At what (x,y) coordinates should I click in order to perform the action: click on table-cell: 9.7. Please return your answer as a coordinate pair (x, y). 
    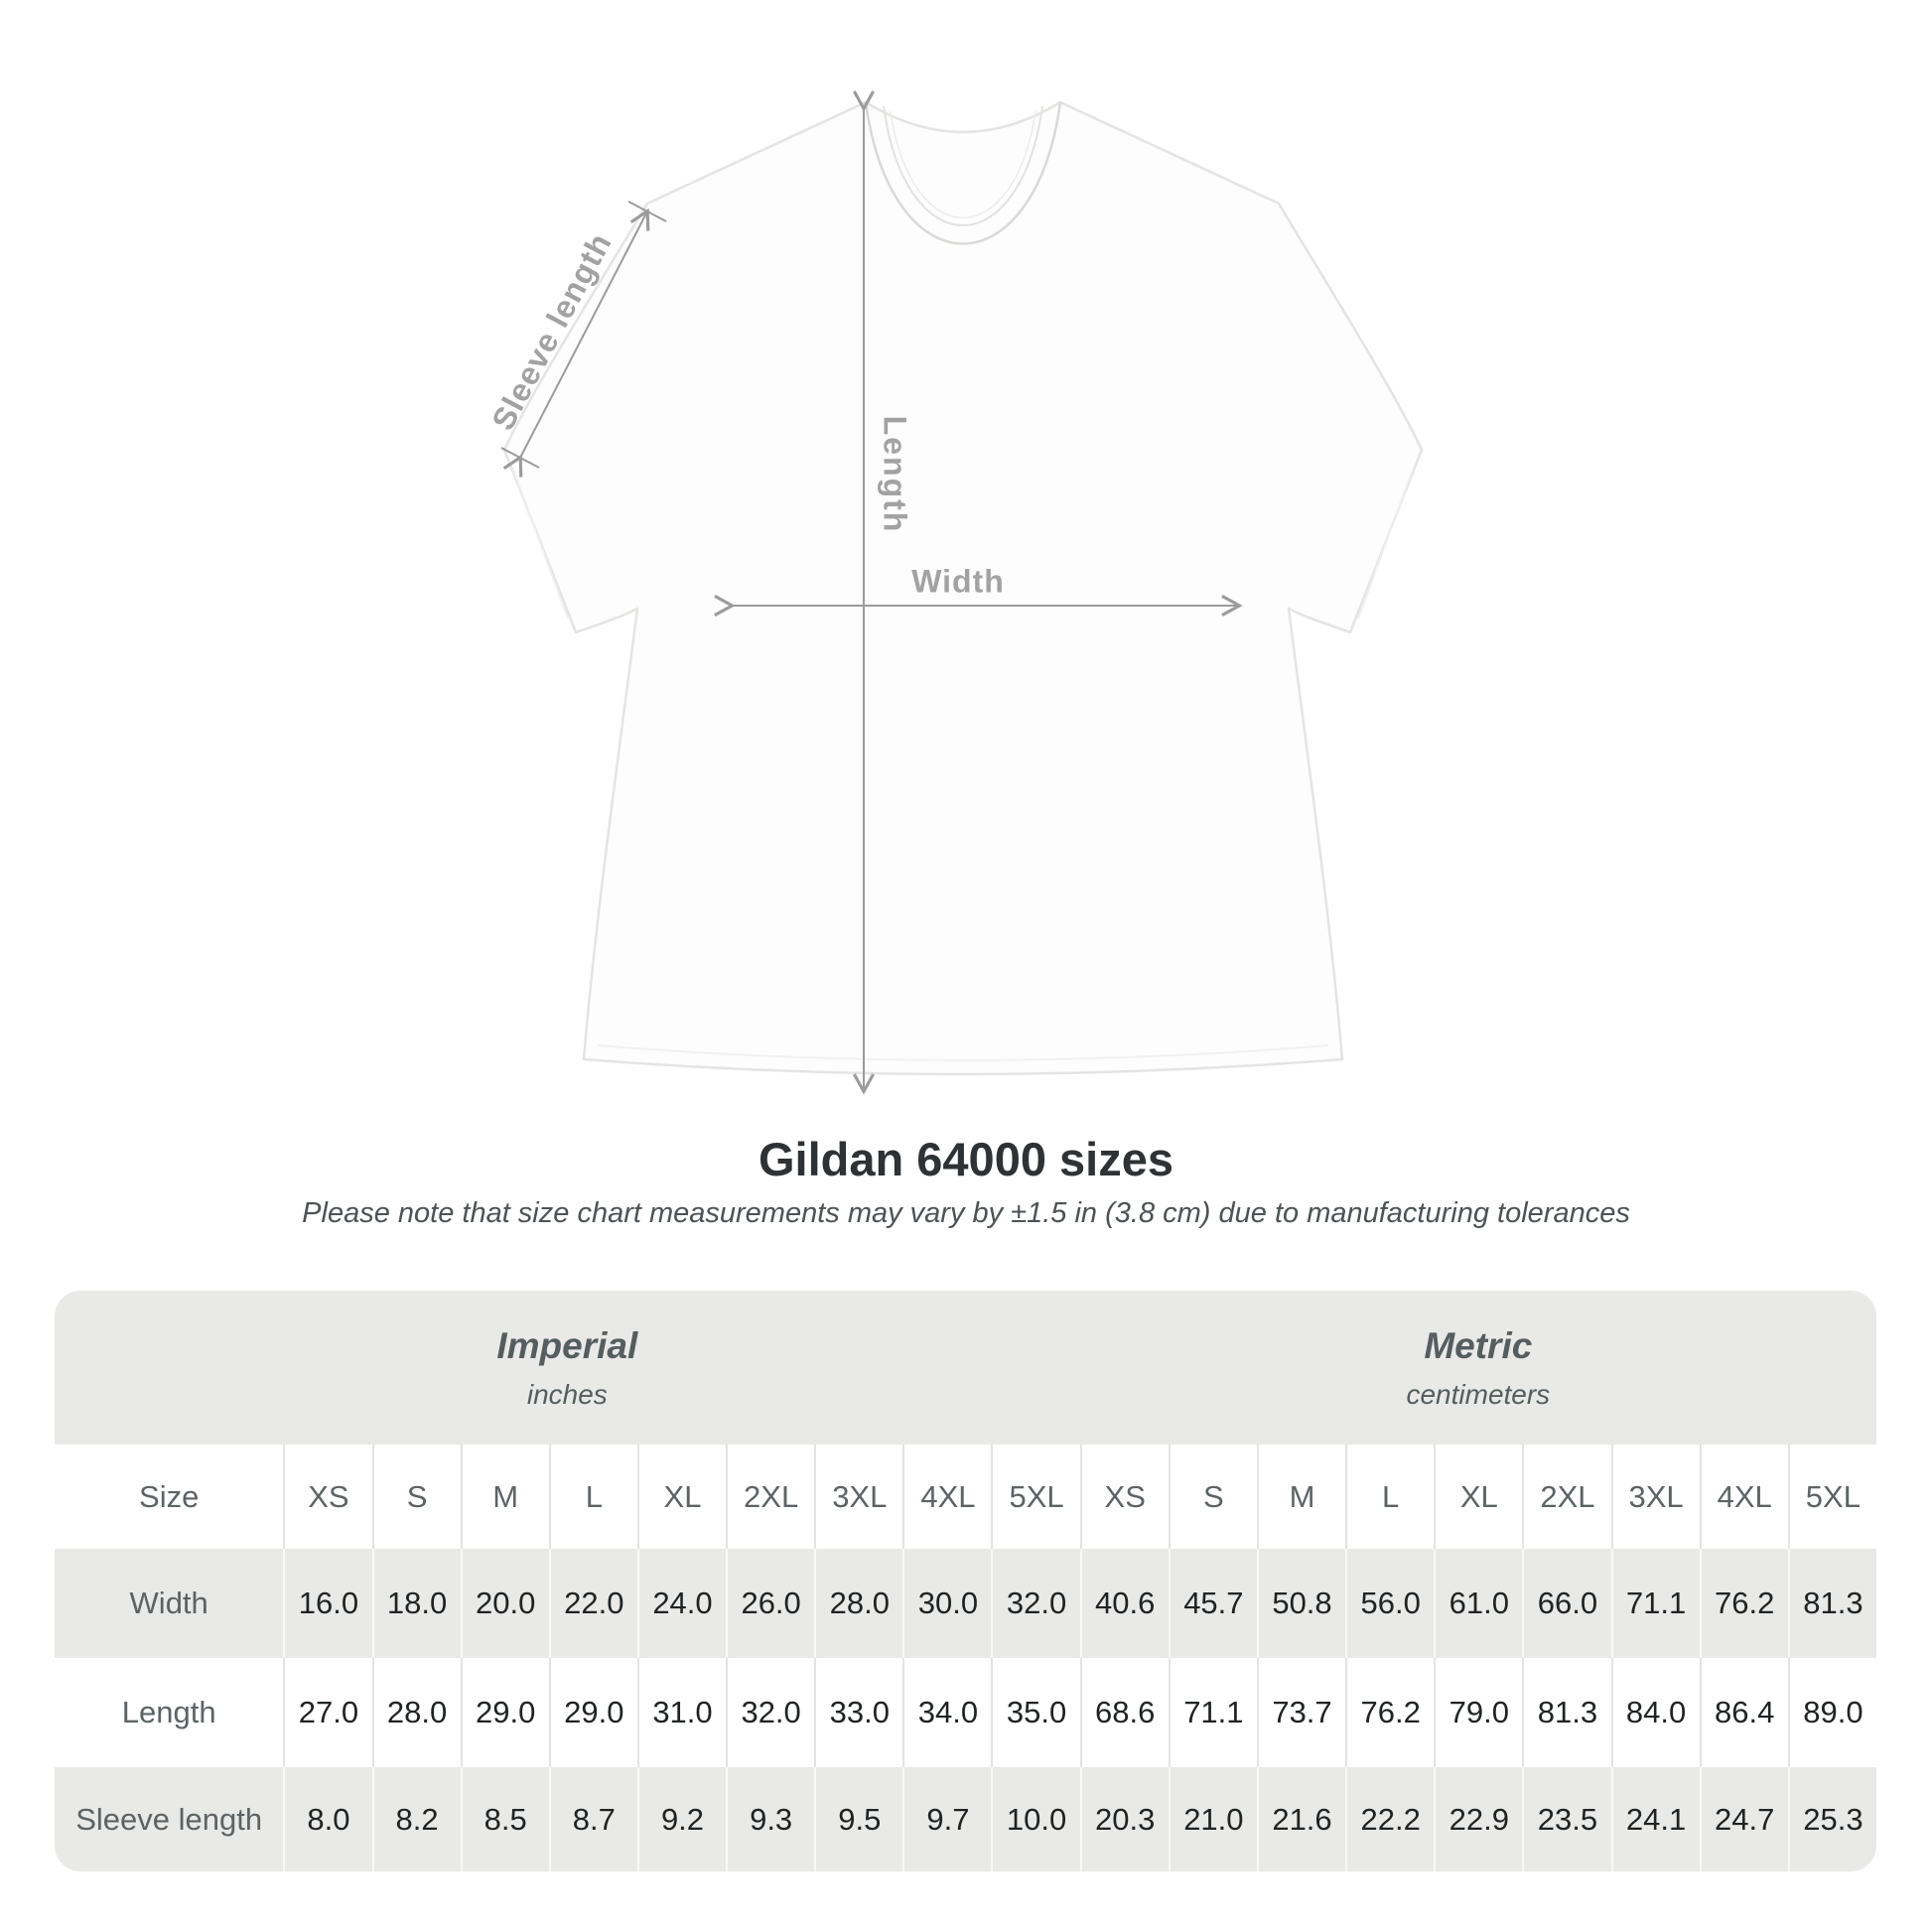
    Looking at the image, I should click on (947, 1819).